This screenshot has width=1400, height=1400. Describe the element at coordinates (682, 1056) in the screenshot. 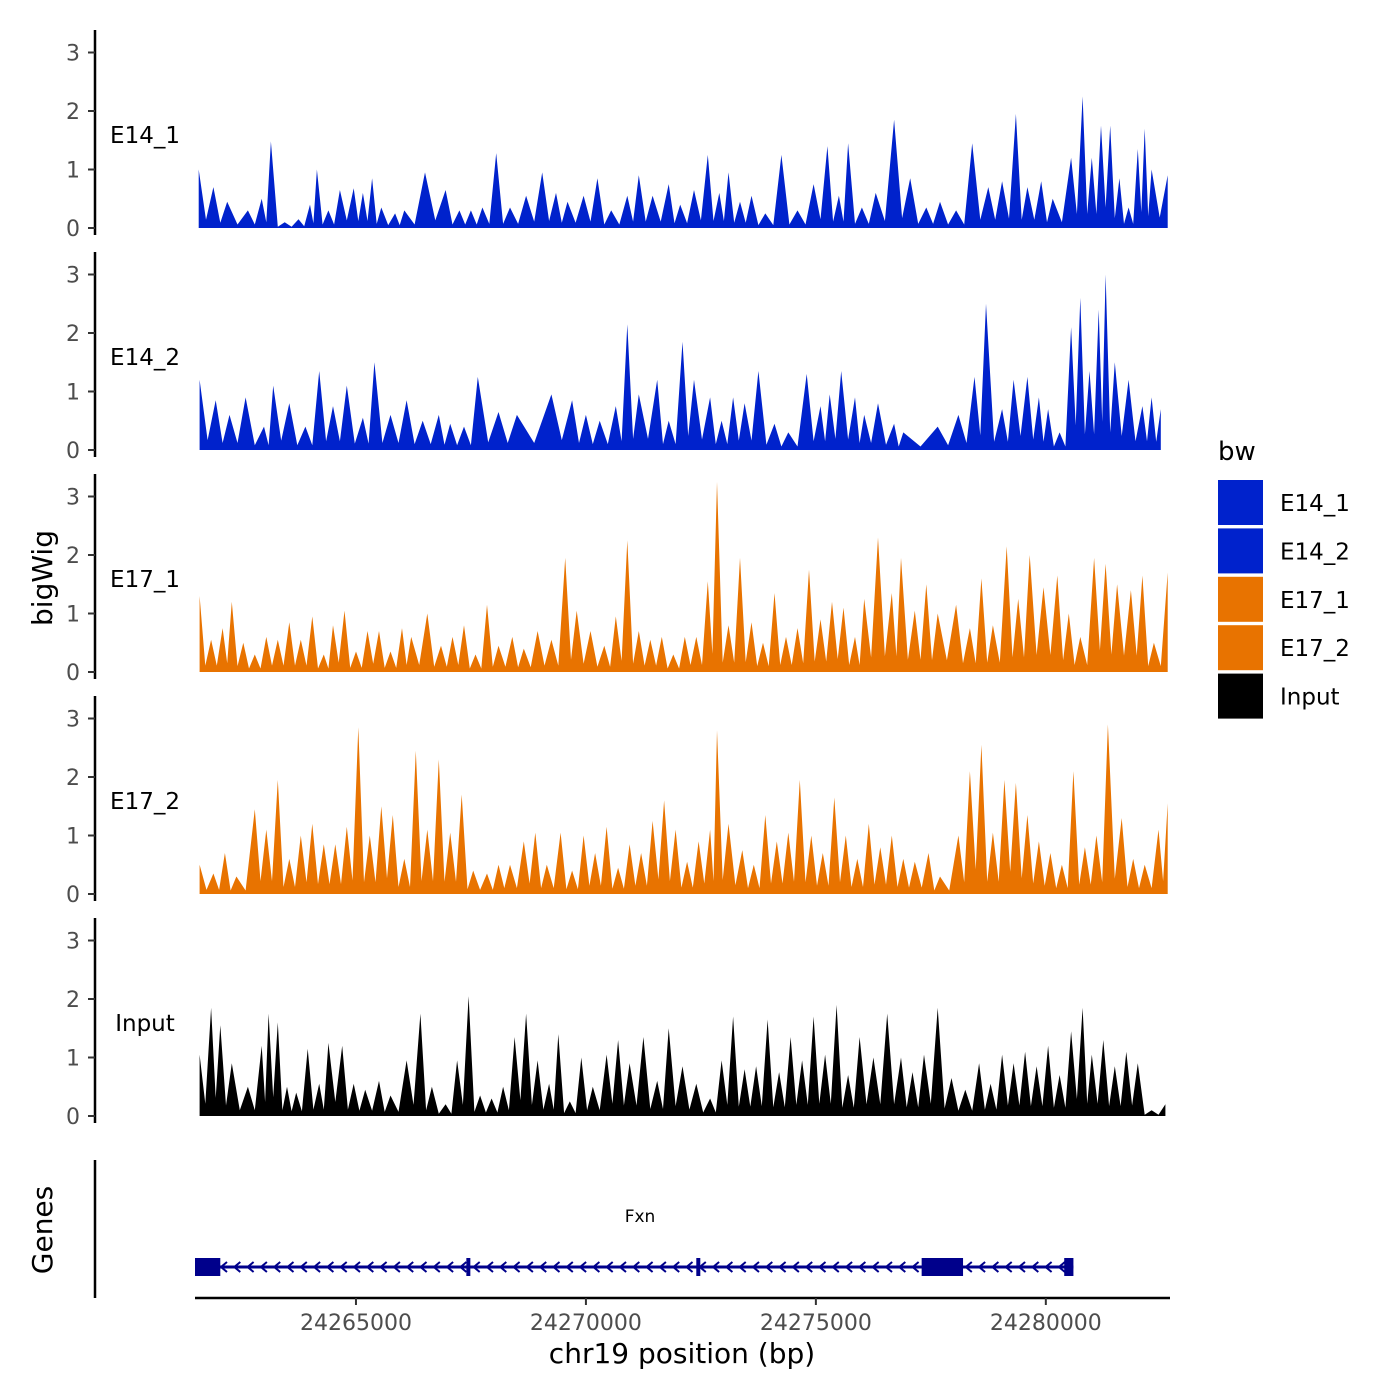

I see `coverage-area-Input` at that location.